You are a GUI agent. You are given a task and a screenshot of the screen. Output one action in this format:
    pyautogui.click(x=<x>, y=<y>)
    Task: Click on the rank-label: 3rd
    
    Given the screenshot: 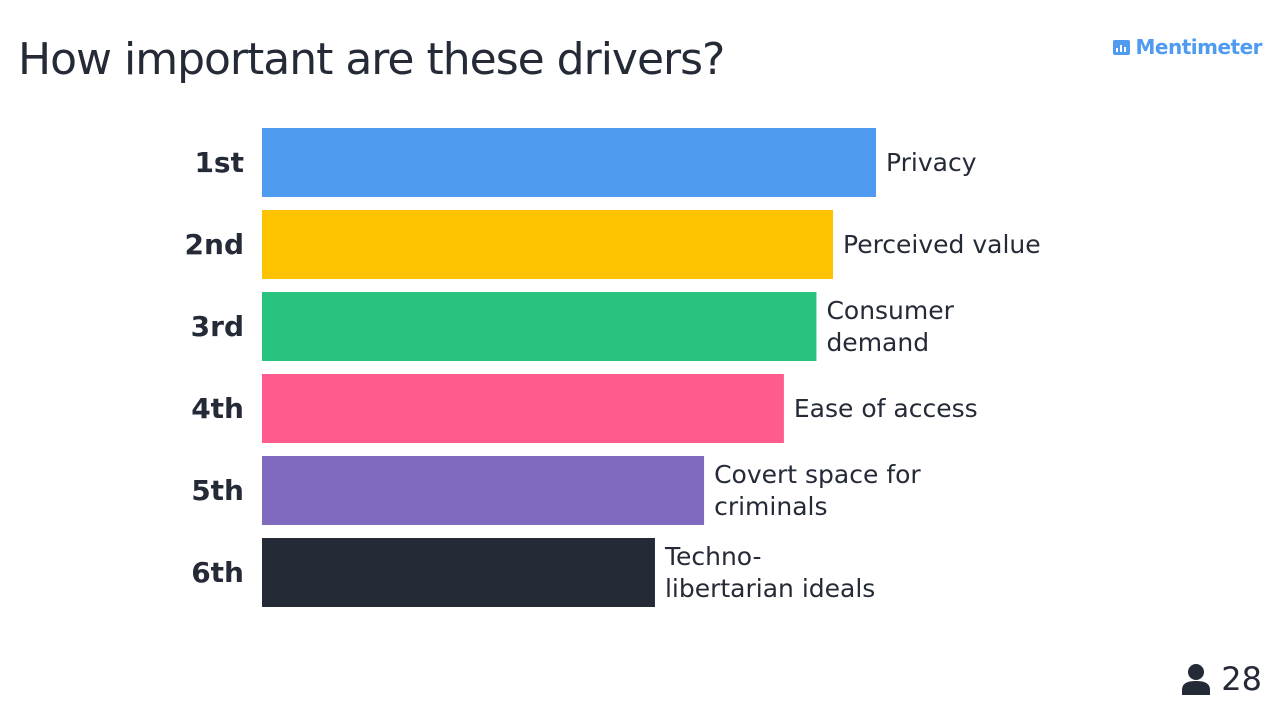 What is the action you would take?
    pyautogui.click(x=217, y=326)
    